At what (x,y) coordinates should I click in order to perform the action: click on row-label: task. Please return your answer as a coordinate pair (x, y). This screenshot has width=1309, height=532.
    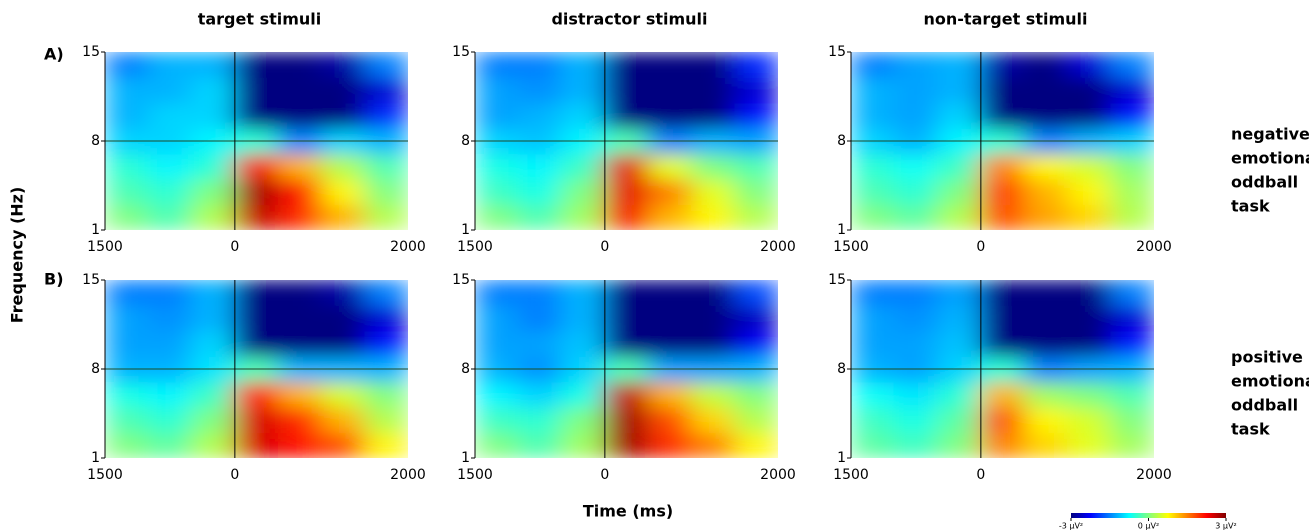
    Looking at the image, I should click on (1250, 429).